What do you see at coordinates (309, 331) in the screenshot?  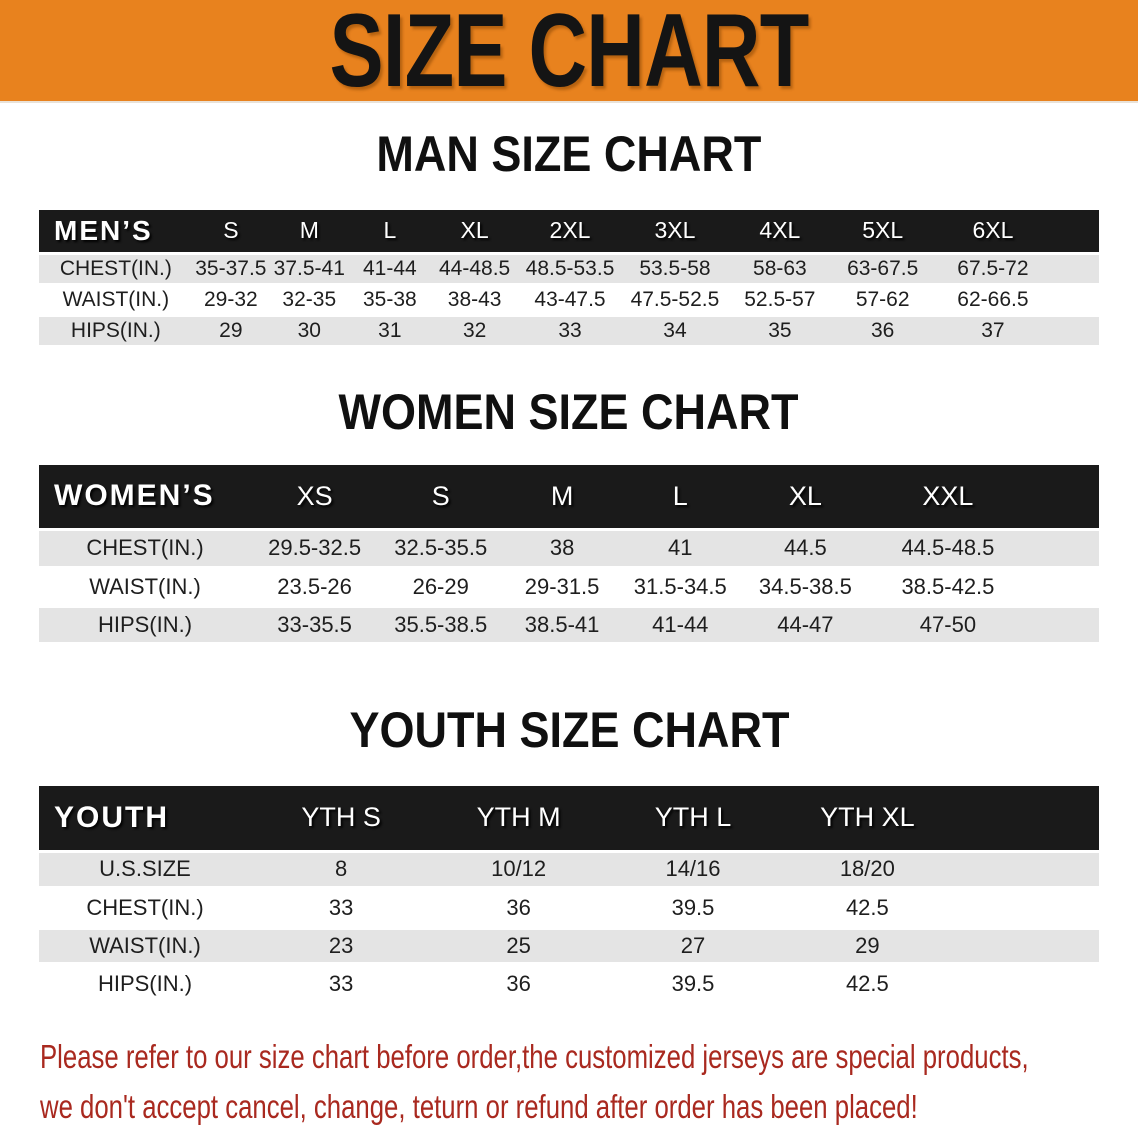 I see `size-cell: 30` at bounding box center [309, 331].